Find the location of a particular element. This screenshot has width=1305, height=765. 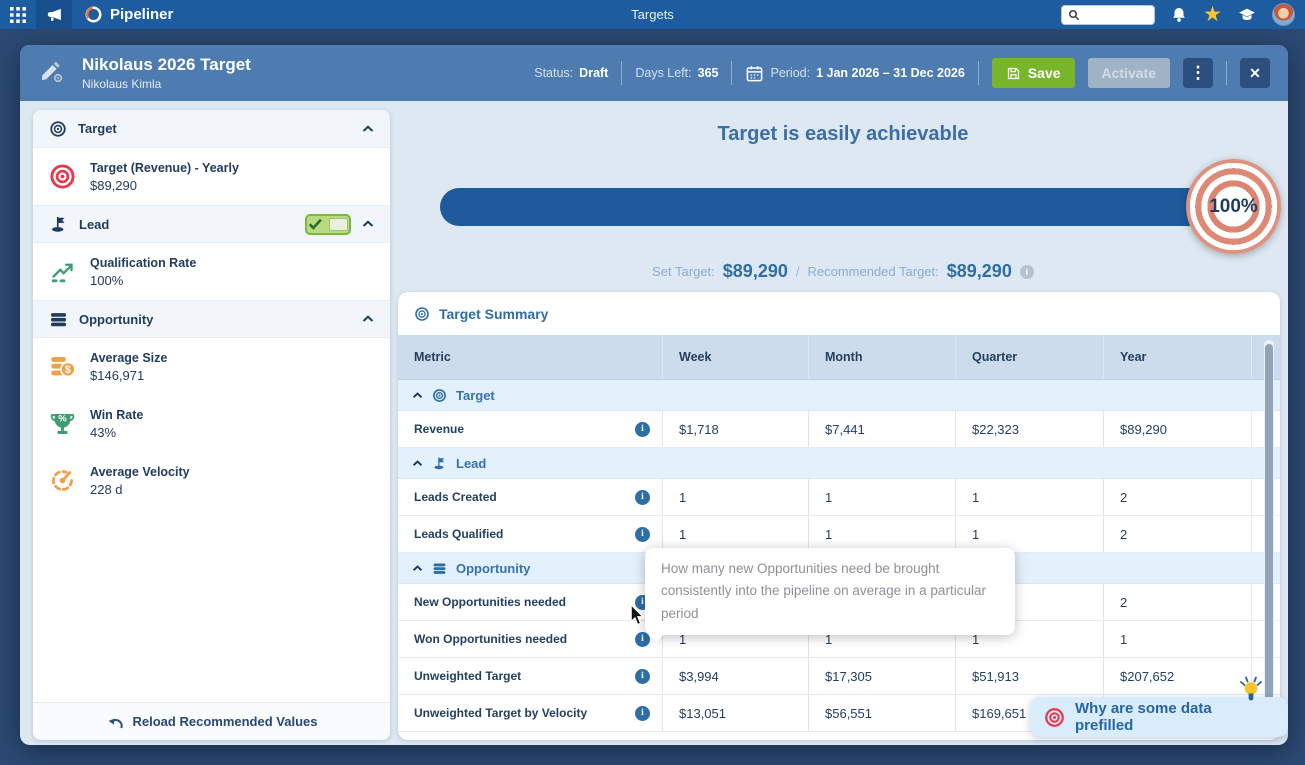

item-label: Target (Revenue) - Yearly is located at coordinates (164, 167).